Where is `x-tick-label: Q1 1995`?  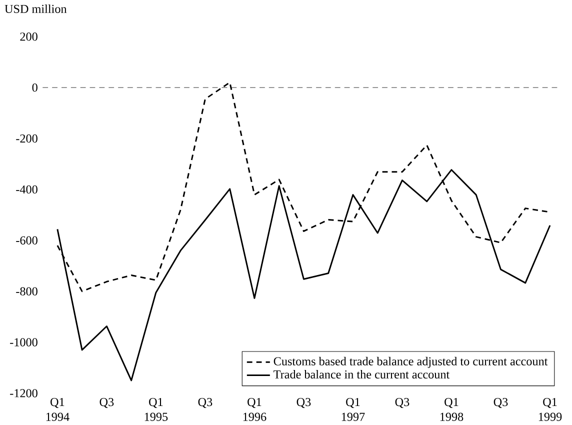
x-tick-label: Q1 1995 is located at coordinates (156, 409).